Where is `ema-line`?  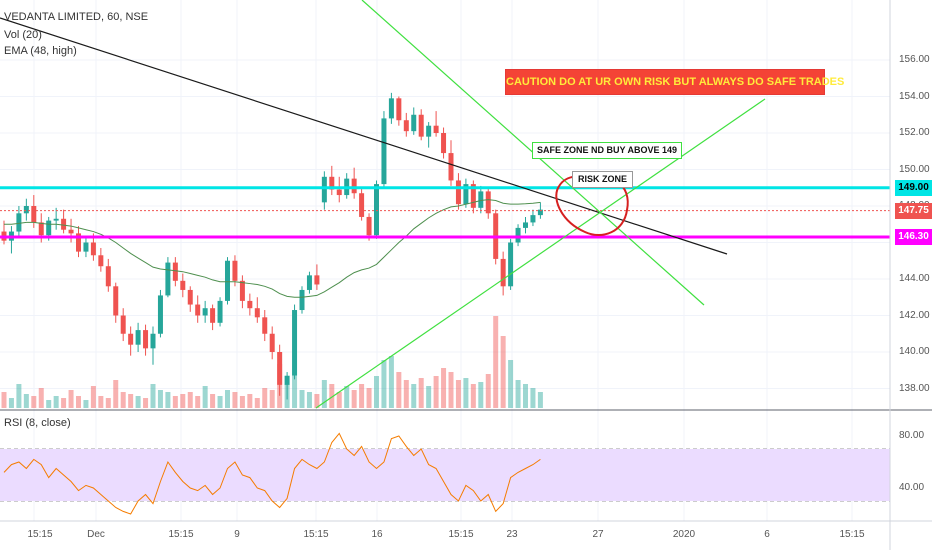 ema-line is located at coordinates (272, 248).